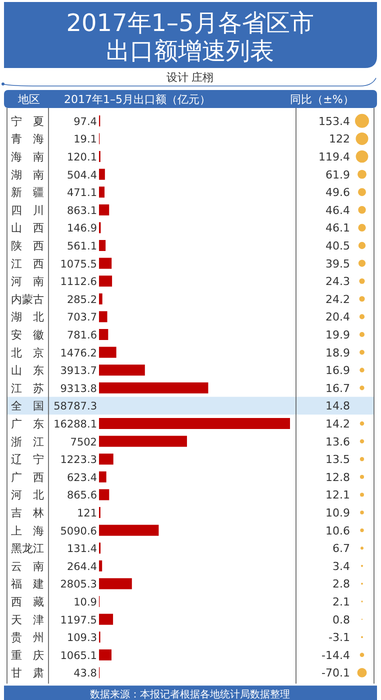  What do you see at coordinates (86, 514) in the screenshot?
I see `data-label: 121` at bounding box center [86, 514].